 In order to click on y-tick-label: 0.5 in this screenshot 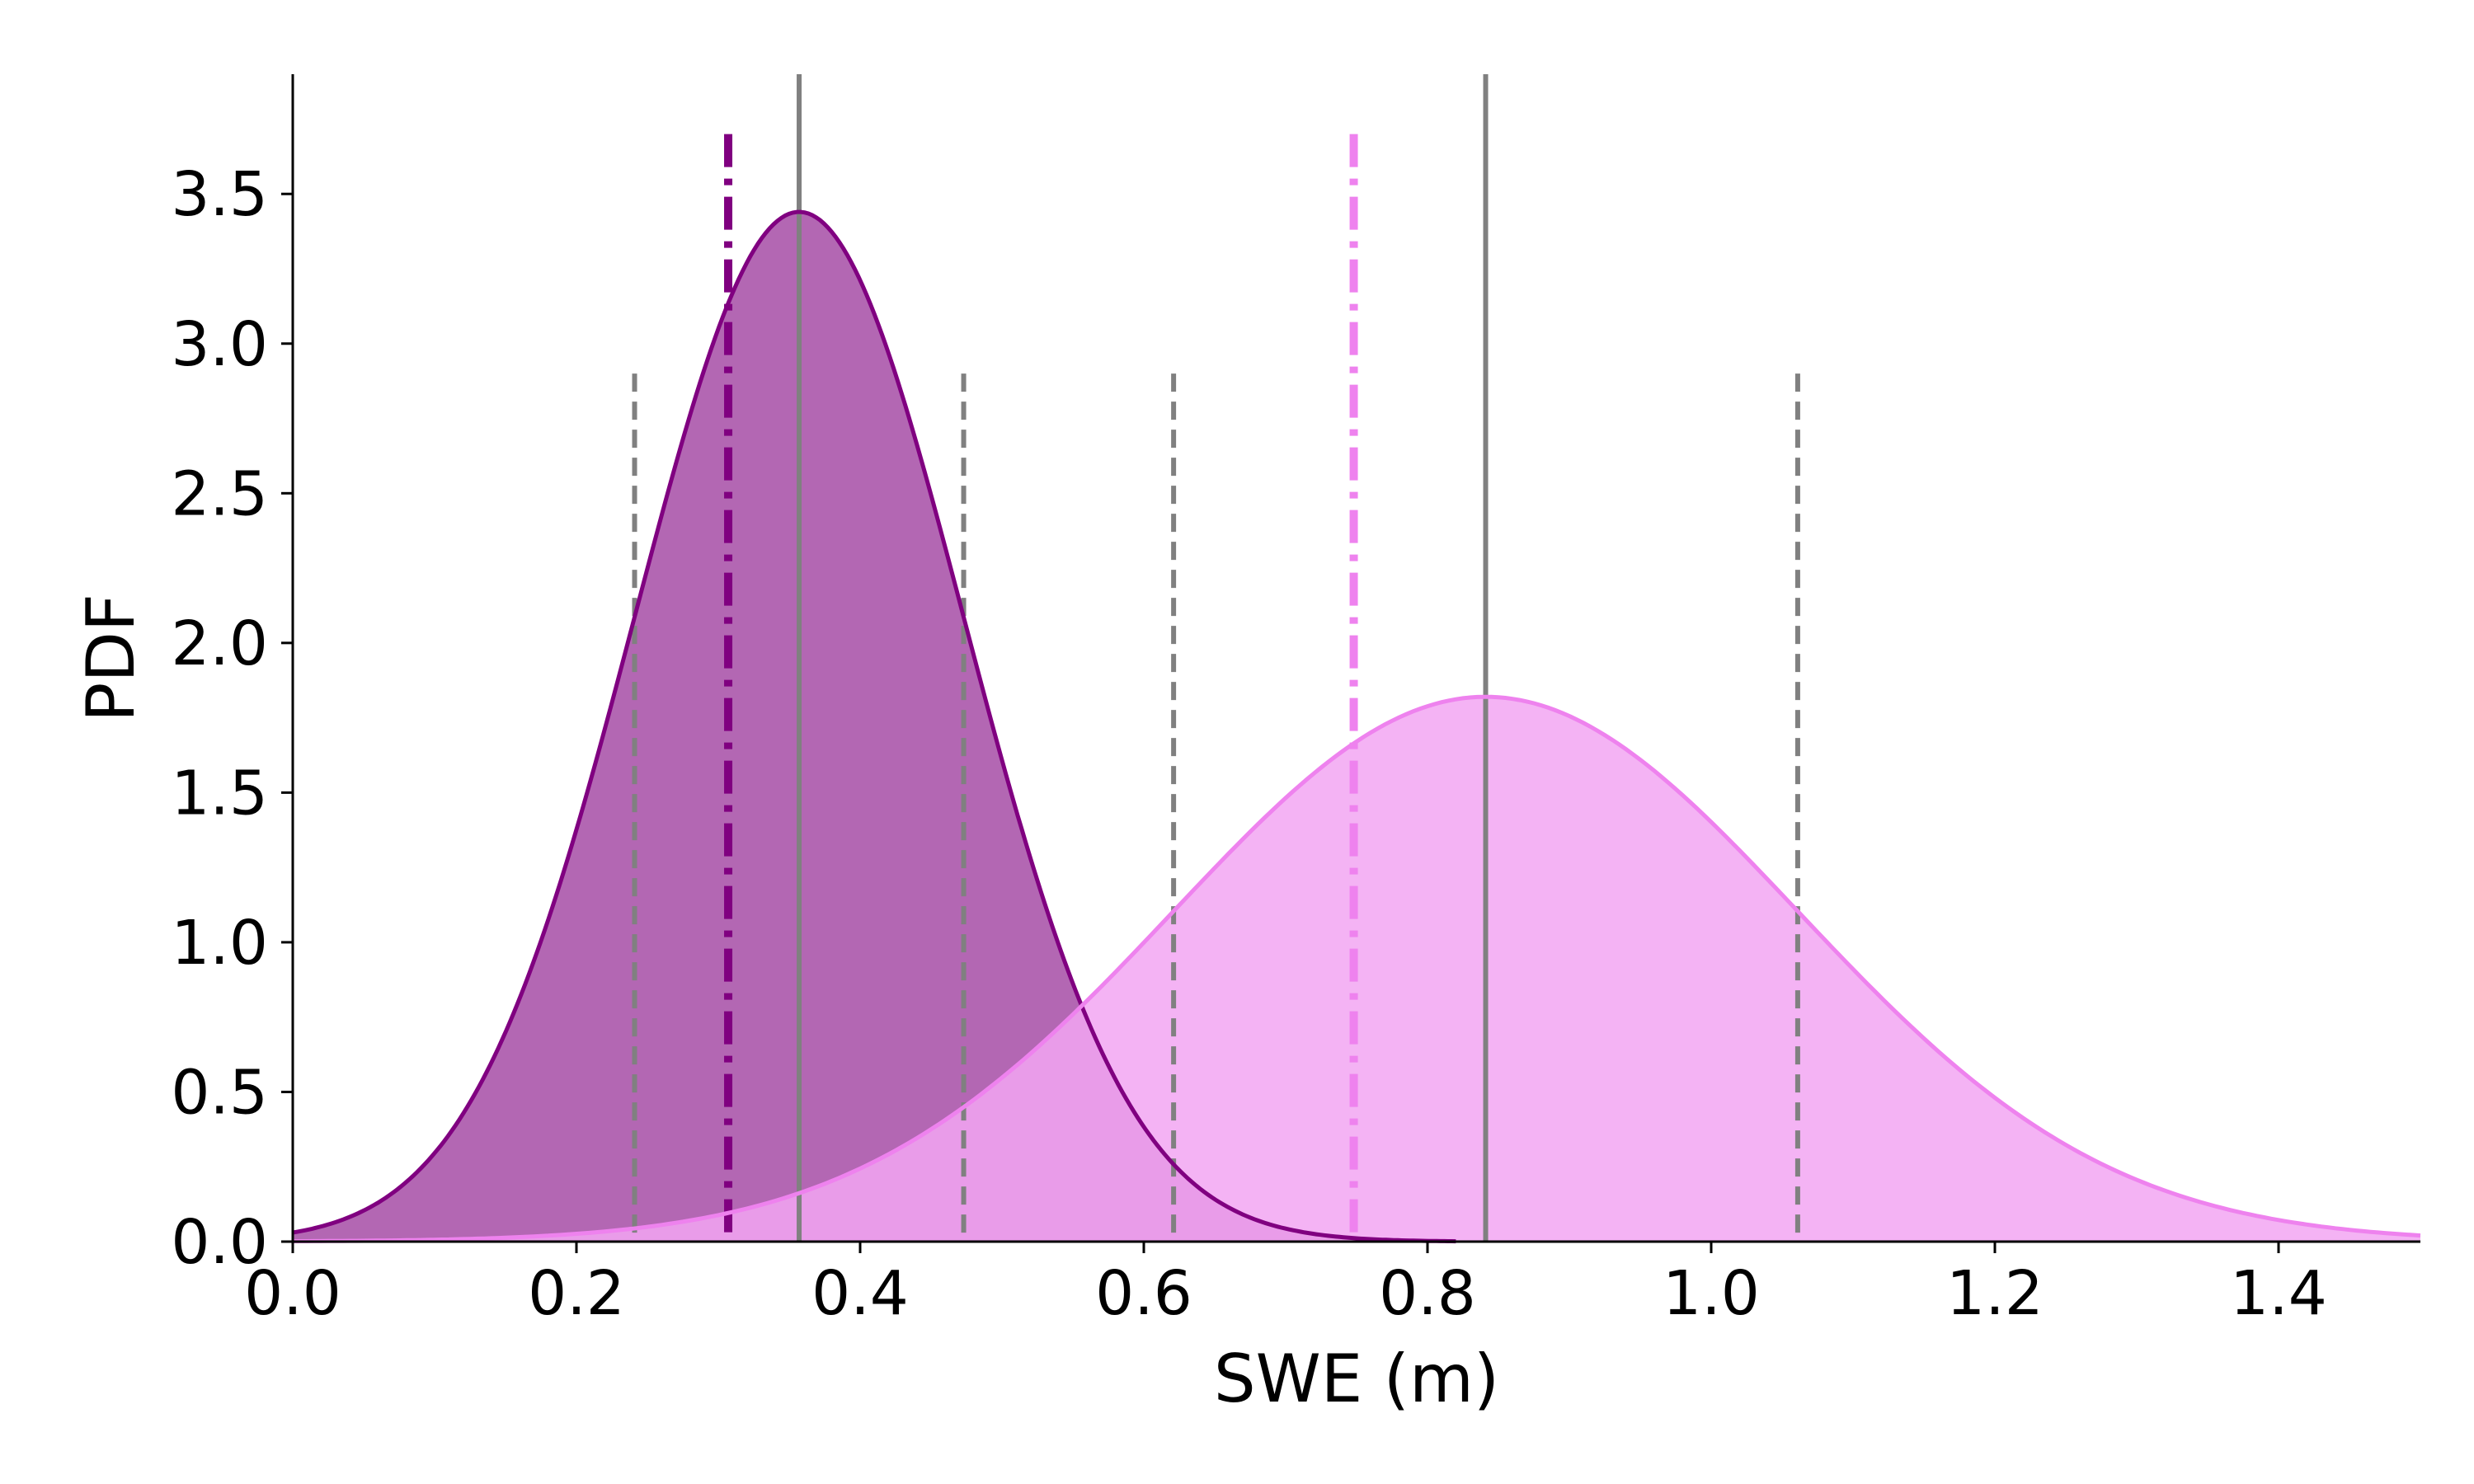, I will do `click(219, 1092)`.